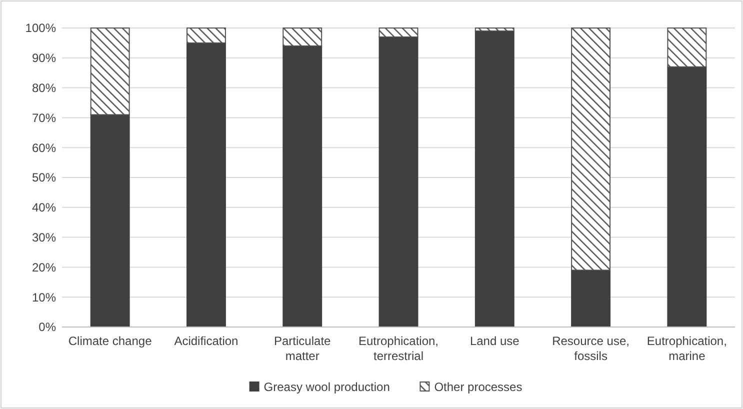 This screenshot has height=409, width=743. What do you see at coordinates (478, 387) in the screenshot?
I see `legend-label: Other processes` at bounding box center [478, 387].